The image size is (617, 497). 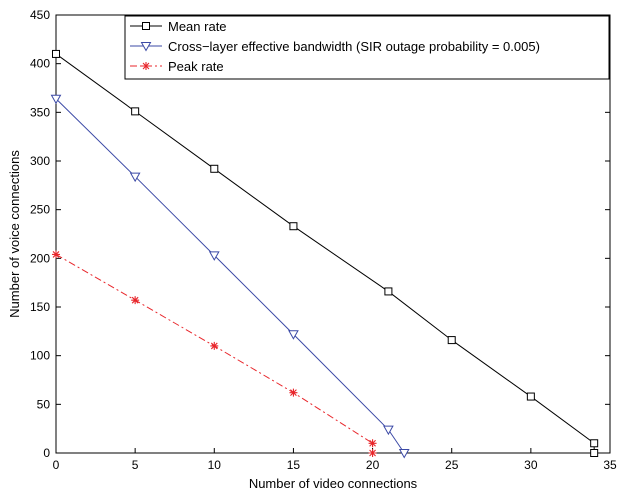 What do you see at coordinates (452, 465) in the screenshot?
I see `x-tick-label: 25` at bounding box center [452, 465].